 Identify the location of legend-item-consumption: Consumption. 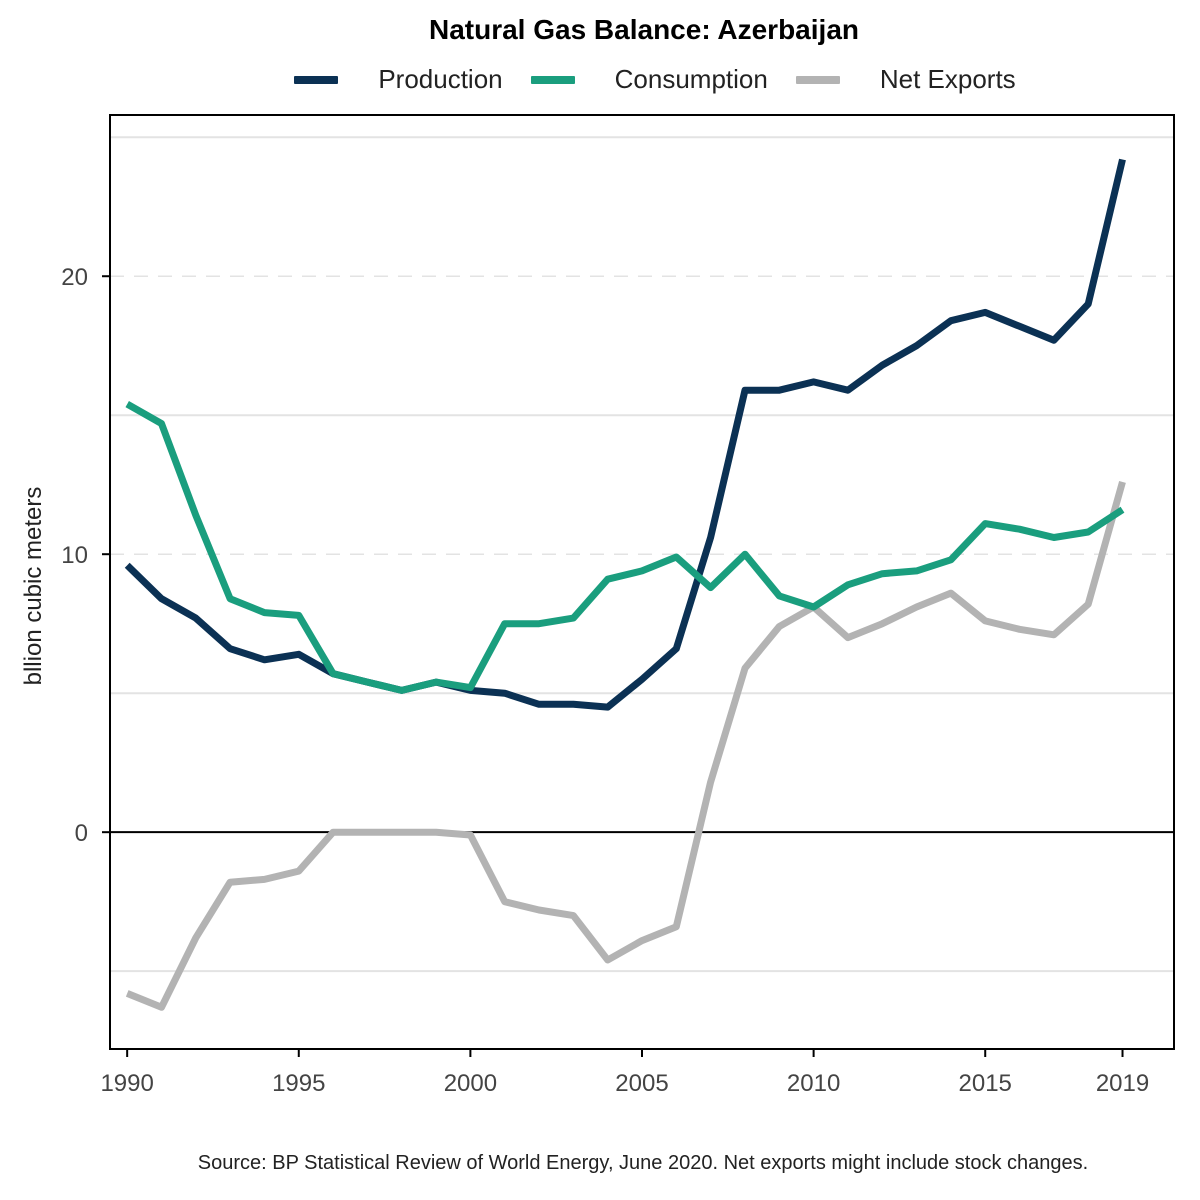
(649, 79).